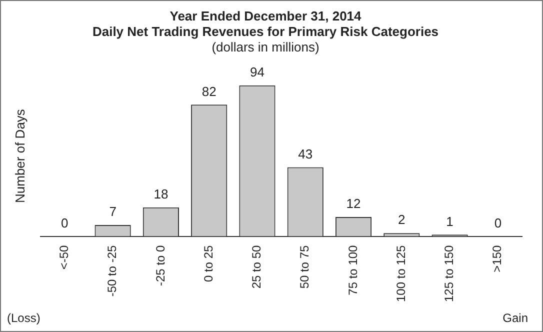  What do you see at coordinates (265, 31) in the screenshot?
I see `text: Daily Net Trading Revenues for Primary Risk Categories` at bounding box center [265, 31].